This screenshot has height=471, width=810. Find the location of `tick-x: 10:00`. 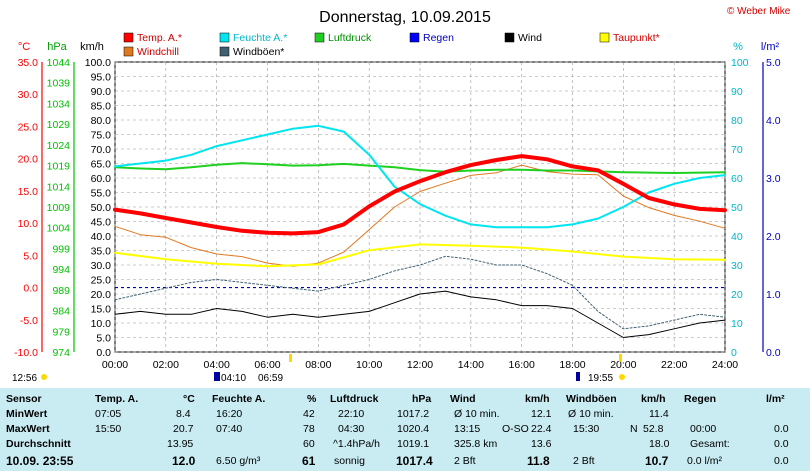

tick-x: 10:00 is located at coordinates (369, 365).